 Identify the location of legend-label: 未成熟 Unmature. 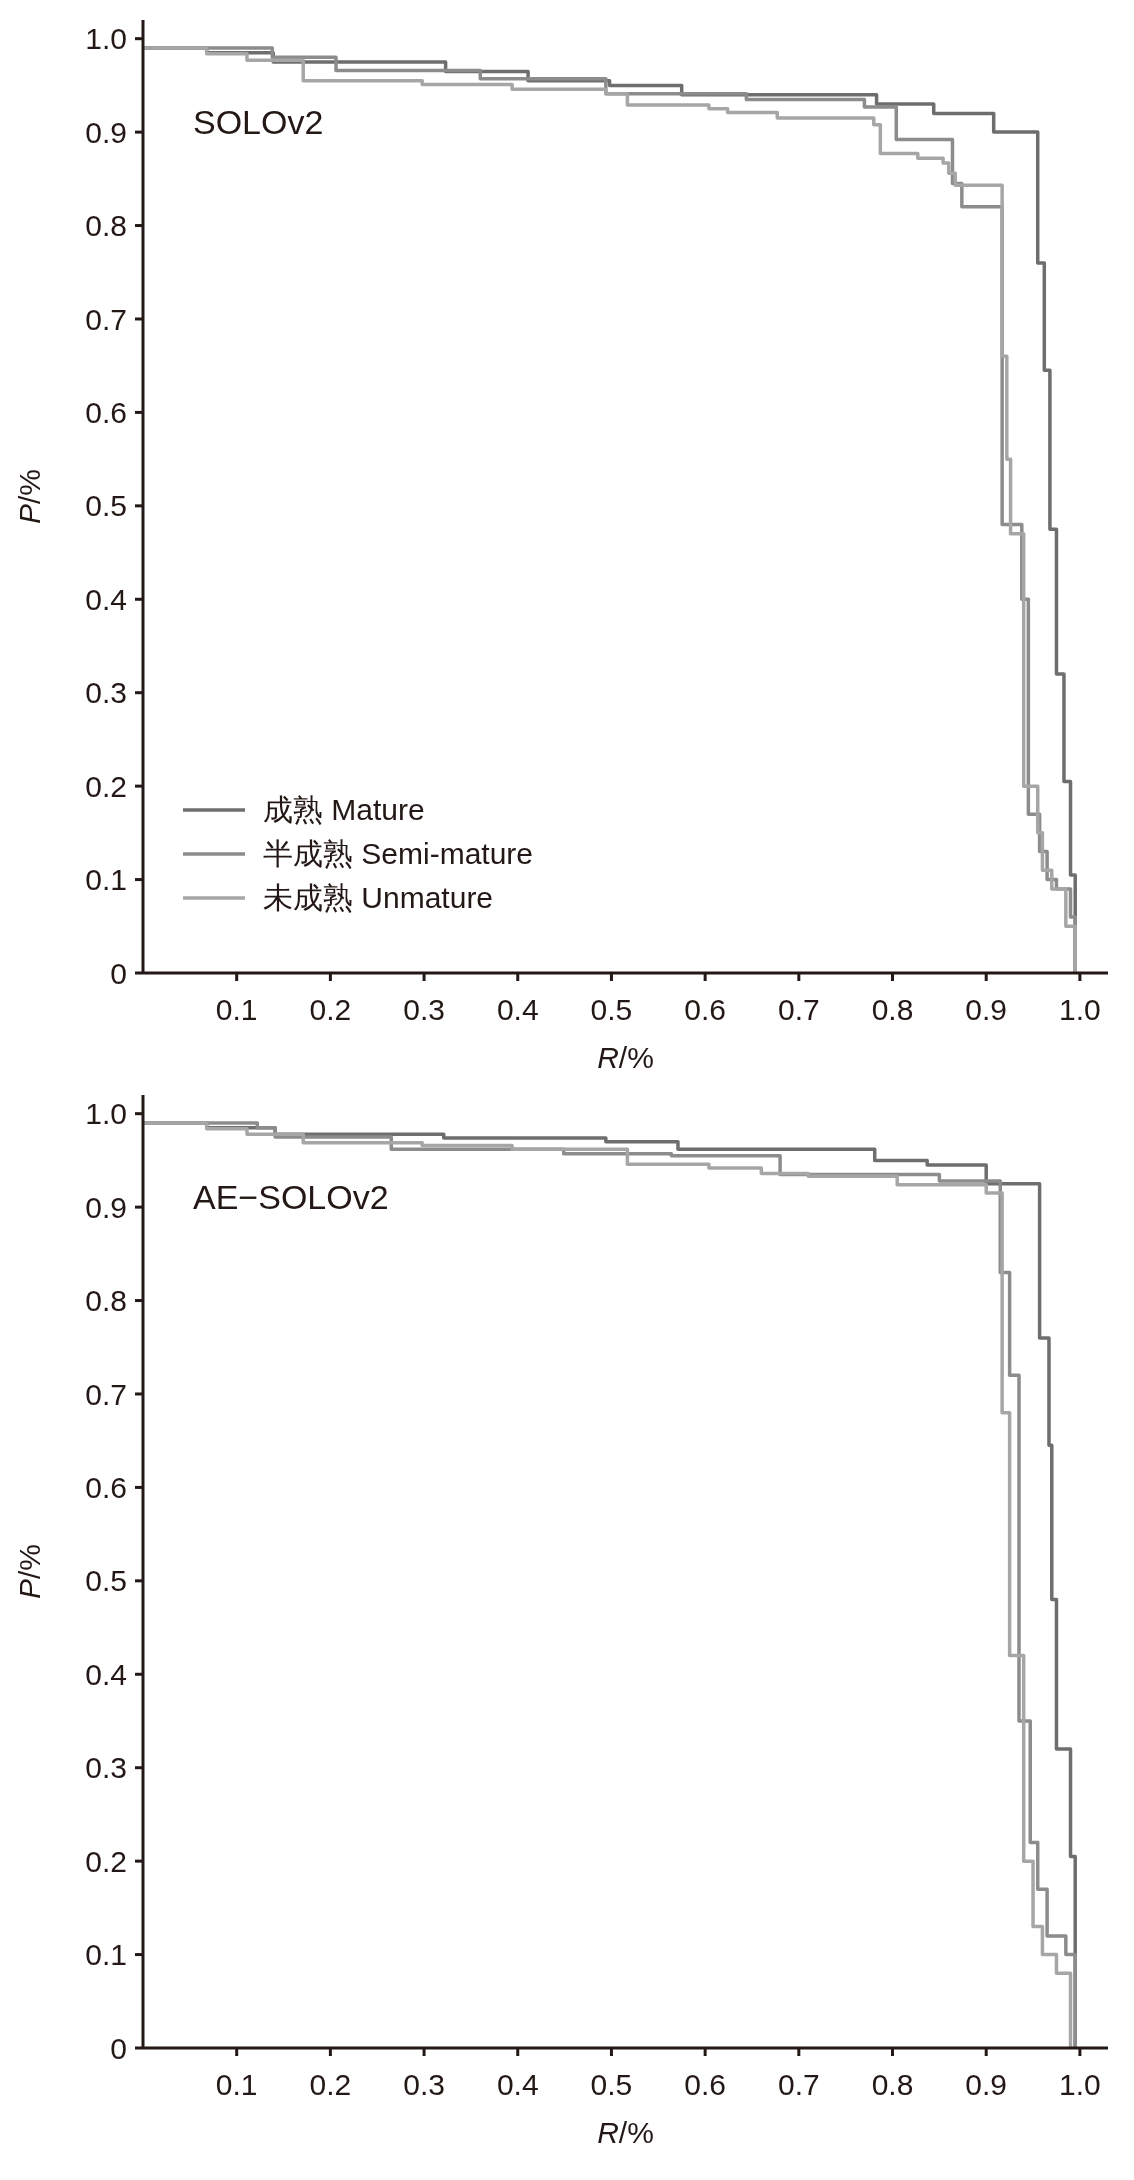
(378, 897).